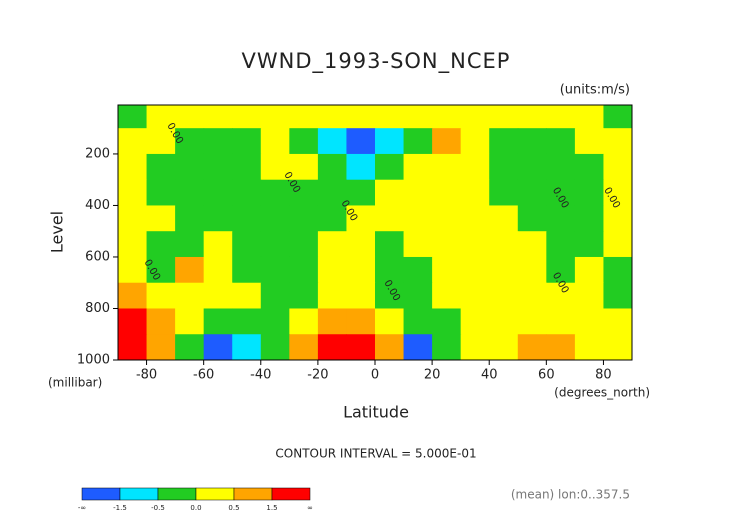  Describe the element at coordinates (376, 61) in the screenshot. I see `chart-title: VWND_1993-SON_NCEP` at that location.